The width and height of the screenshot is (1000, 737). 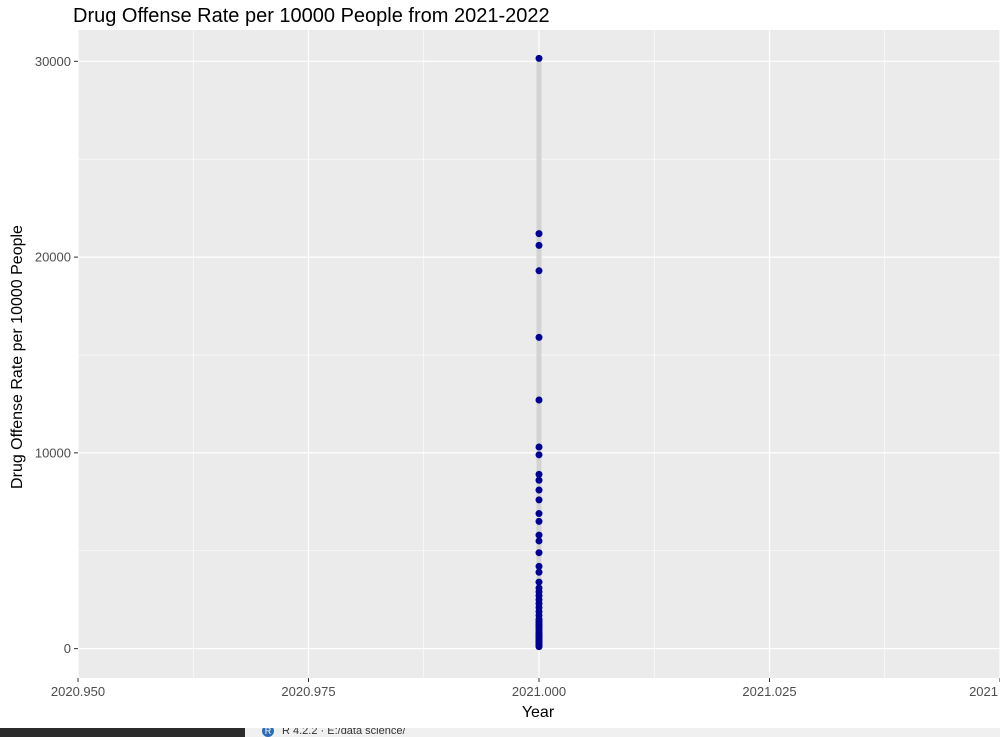 I want to click on y-tick-label: 0, so click(x=67, y=648).